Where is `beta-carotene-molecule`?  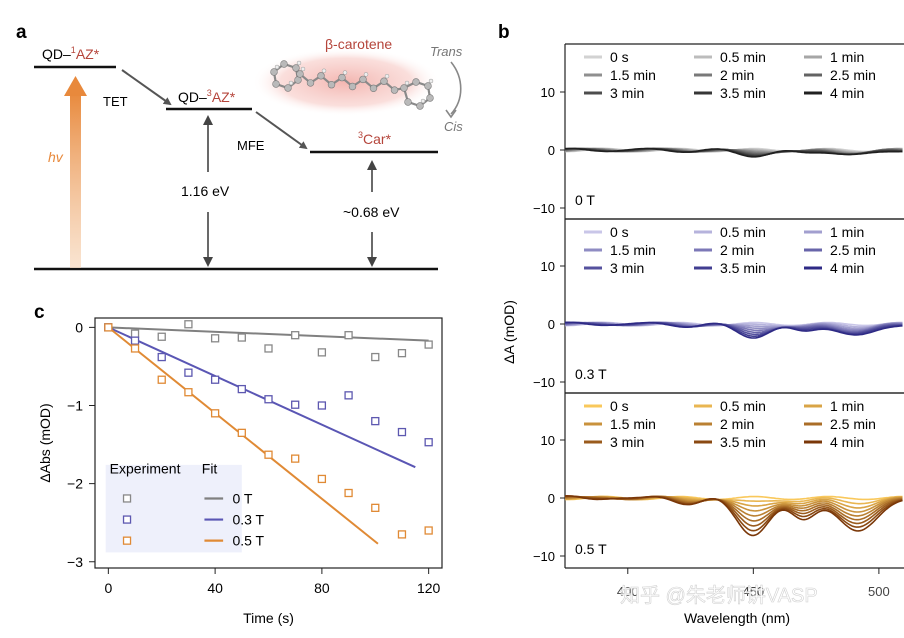
beta-carotene-molecule is located at coordinates (352, 85).